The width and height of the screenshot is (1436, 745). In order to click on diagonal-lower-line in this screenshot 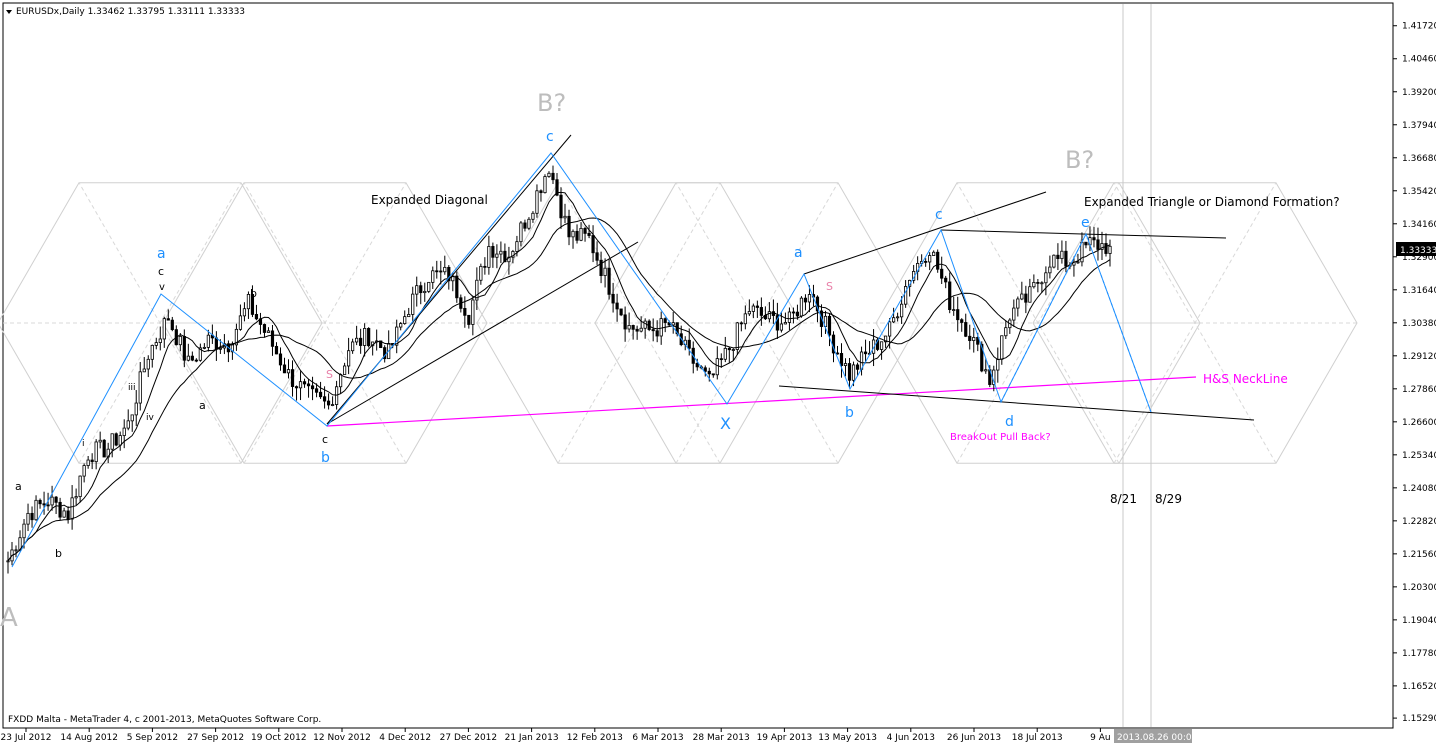, I will do `click(482, 333)`.